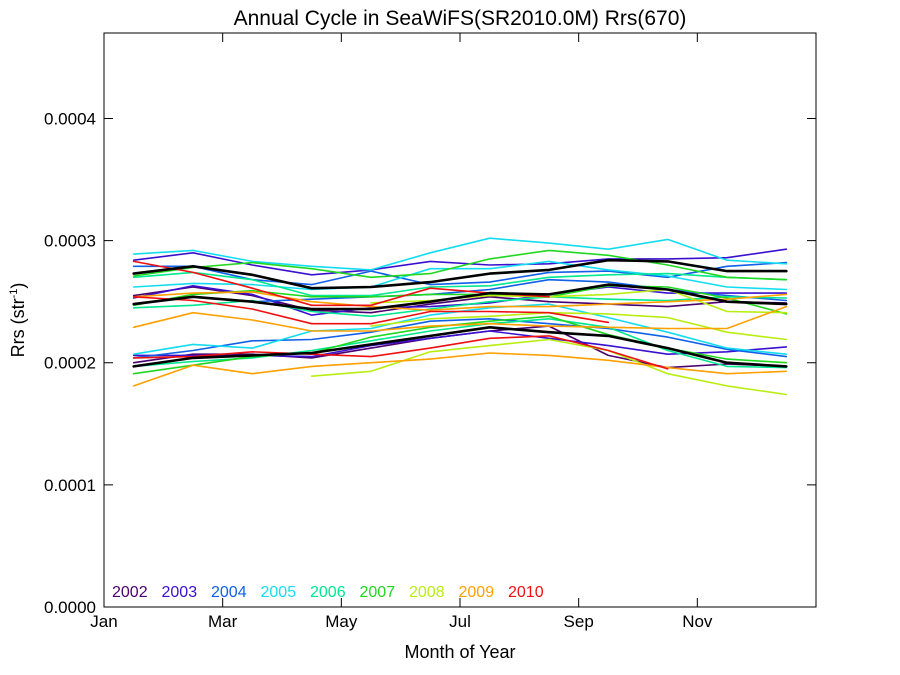 The image size is (900, 675). I want to click on legend-item-2004: 2004, so click(229, 592).